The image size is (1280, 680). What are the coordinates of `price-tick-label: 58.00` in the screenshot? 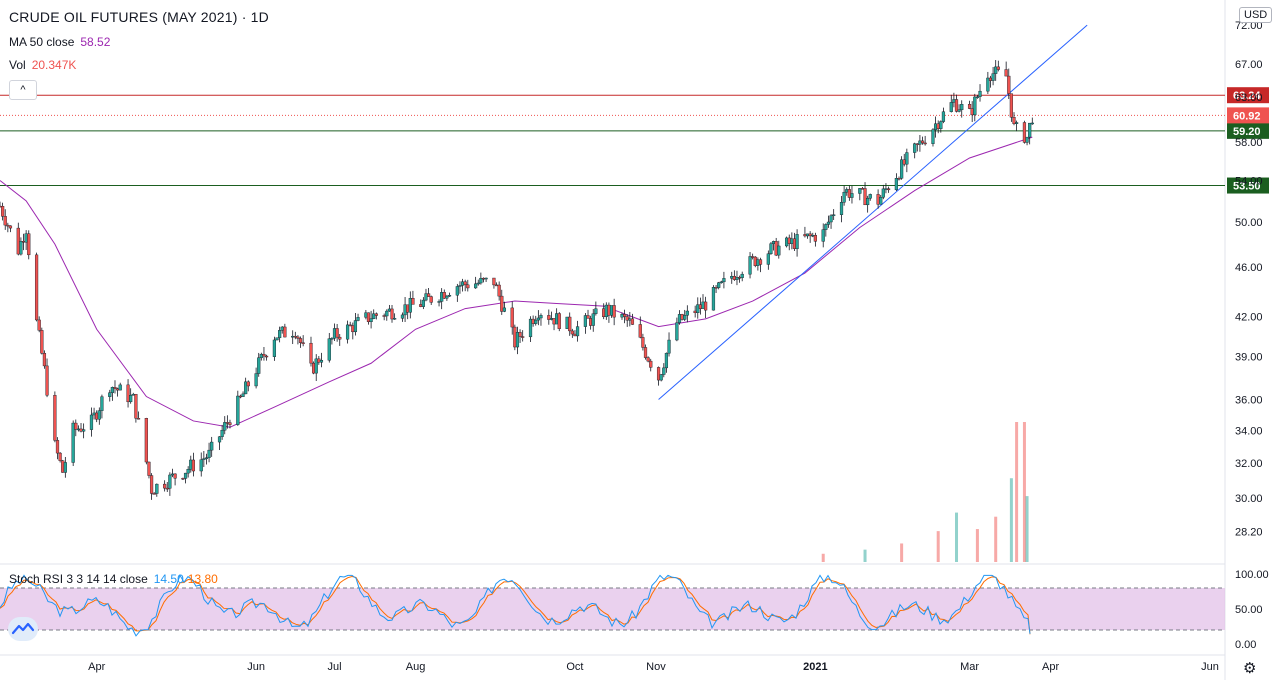 It's located at (1249, 143).